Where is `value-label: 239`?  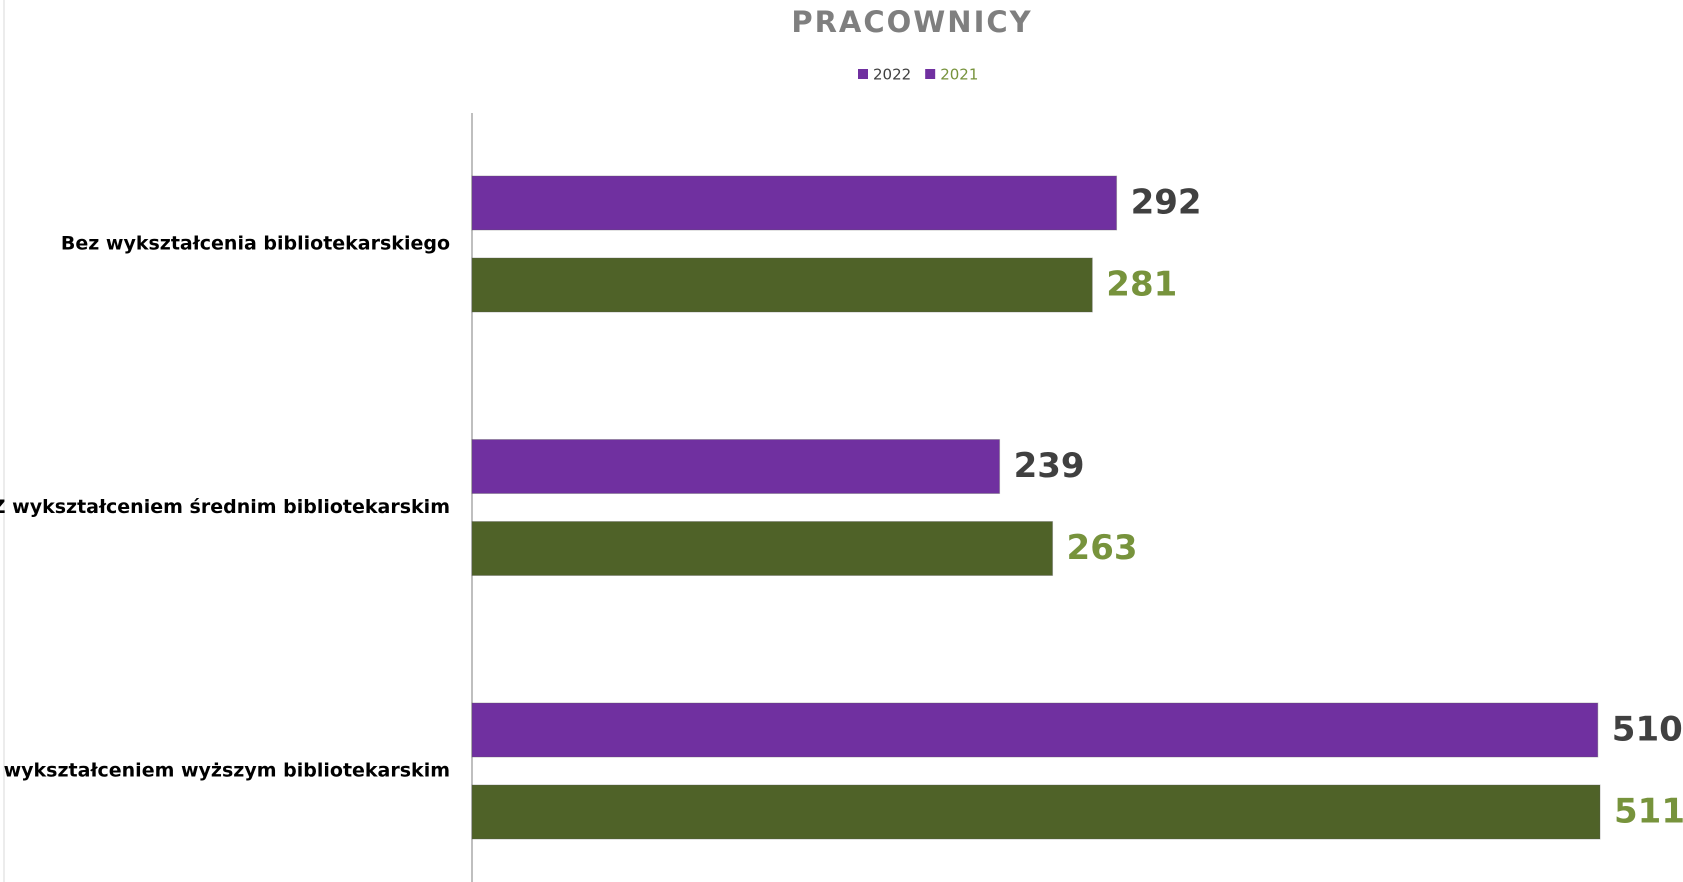 value-label: 239 is located at coordinates (1049, 466).